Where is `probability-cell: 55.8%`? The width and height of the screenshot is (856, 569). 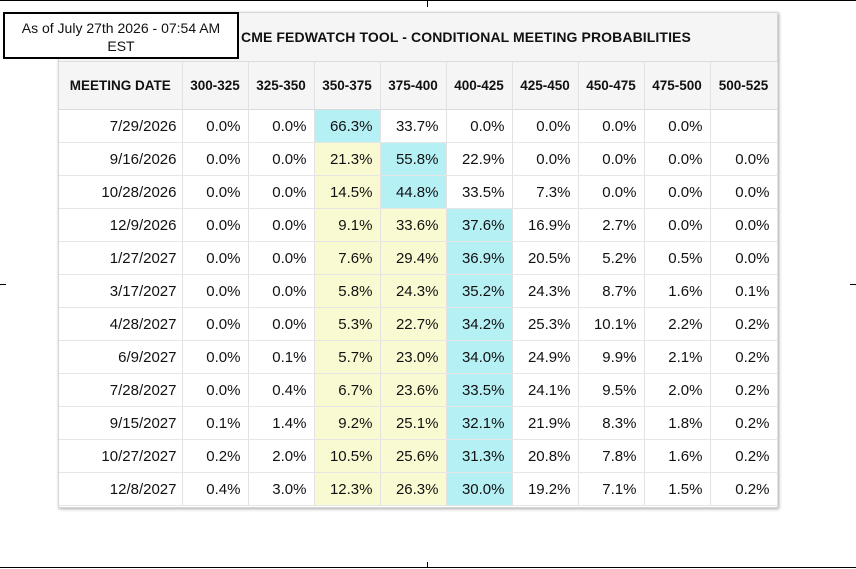
probability-cell: 55.8% is located at coordinates (413, 159).